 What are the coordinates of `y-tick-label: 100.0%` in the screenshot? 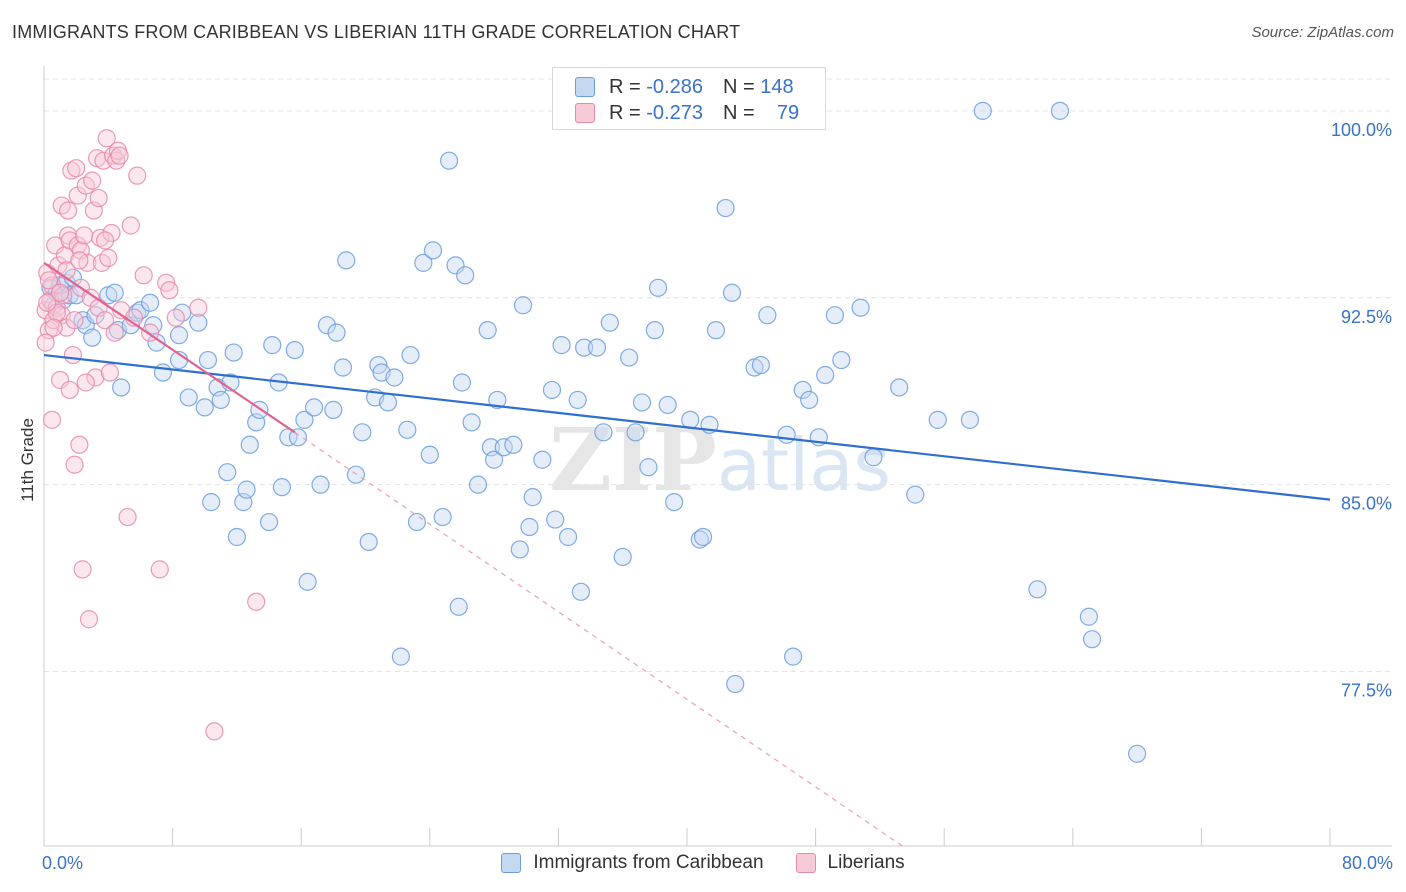 It's located at (1361, 130).